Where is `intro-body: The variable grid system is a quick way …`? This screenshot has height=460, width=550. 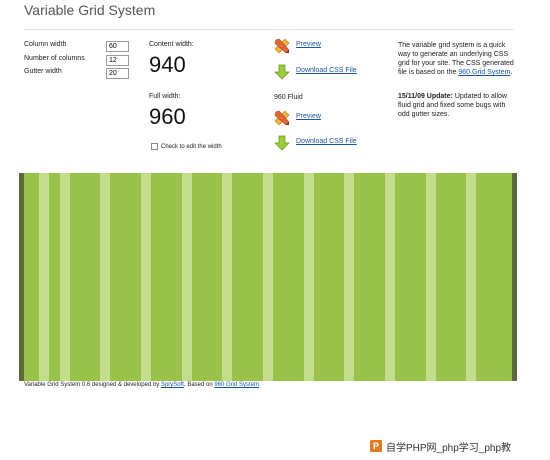 intro-body: The variable grid system is a quick way … is located at coordinates (456, 59).